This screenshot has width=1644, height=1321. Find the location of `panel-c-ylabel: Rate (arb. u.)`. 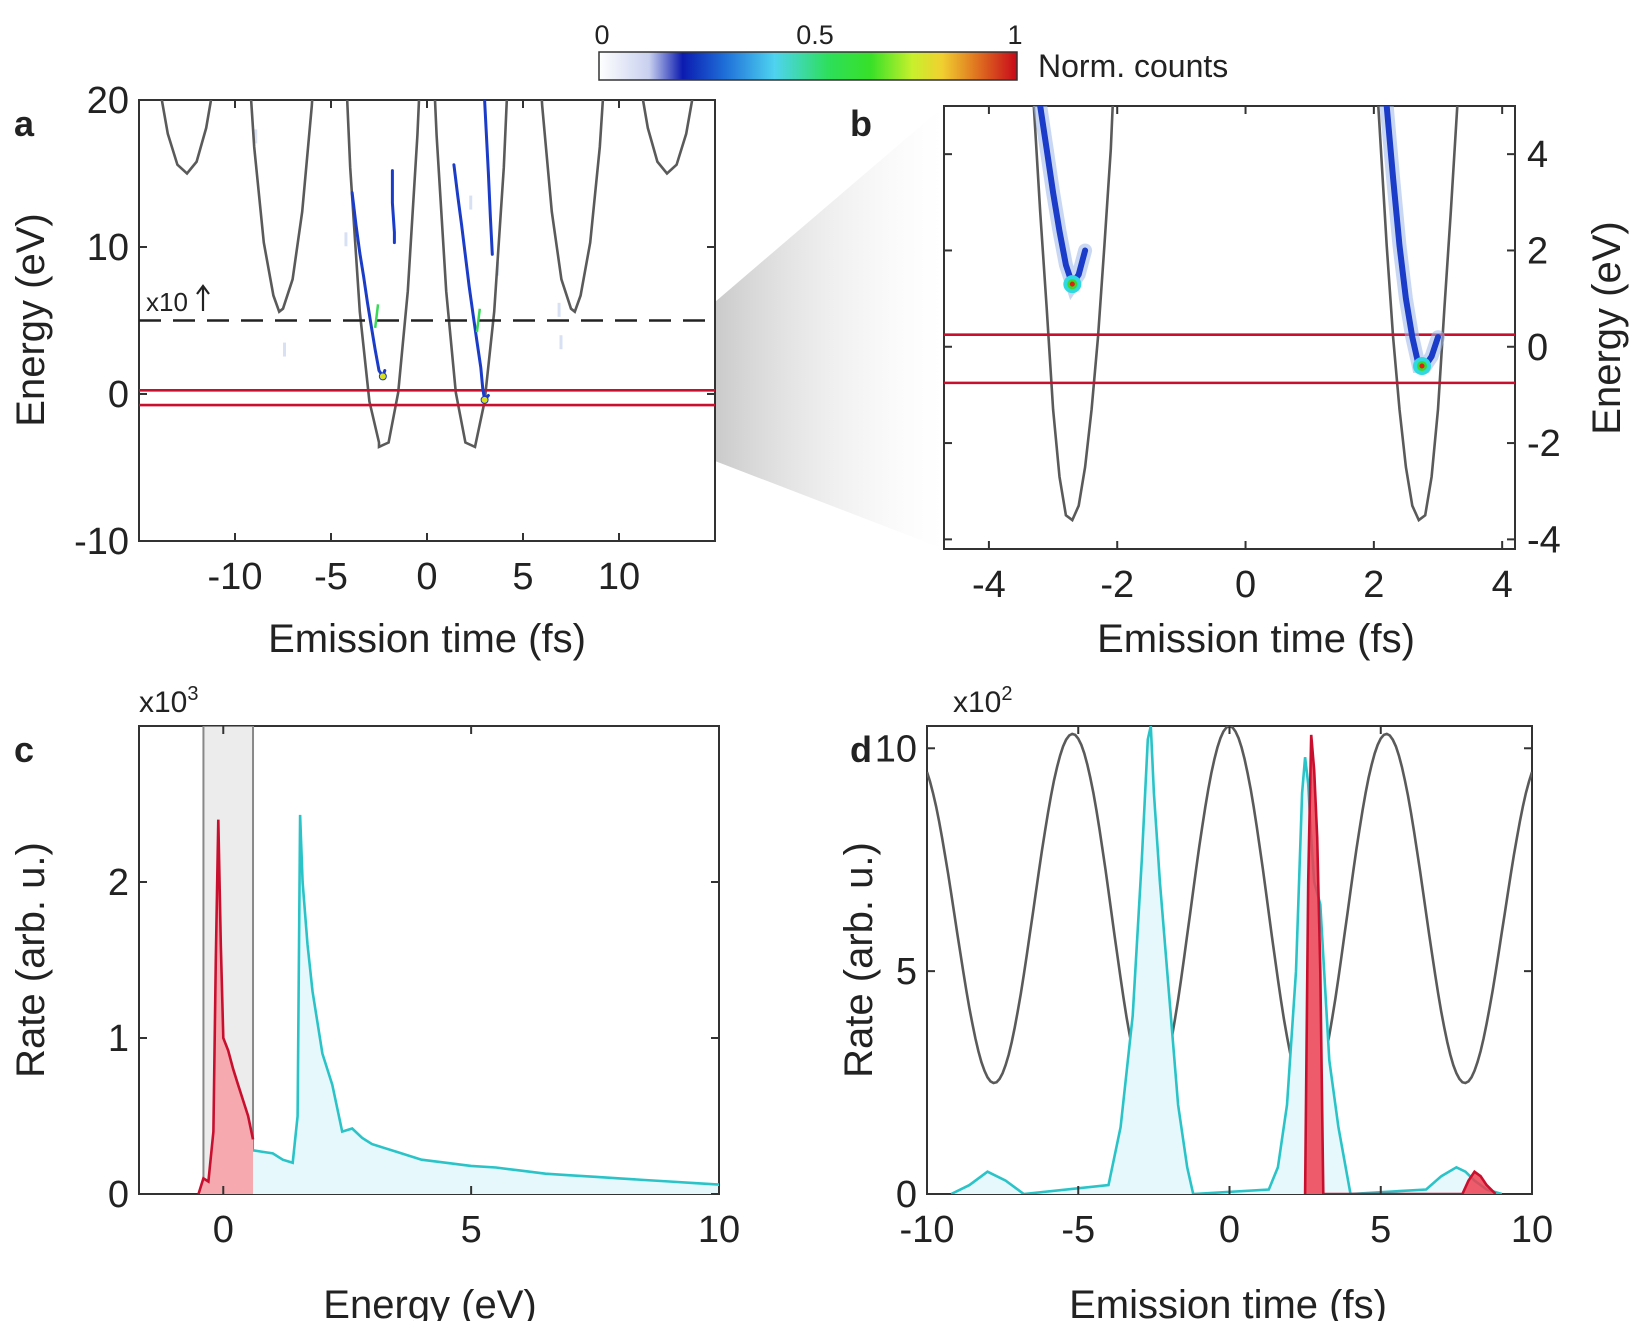

panel-c-ylabel: Rate (arb. u.) is located at coordinates (31, 960).